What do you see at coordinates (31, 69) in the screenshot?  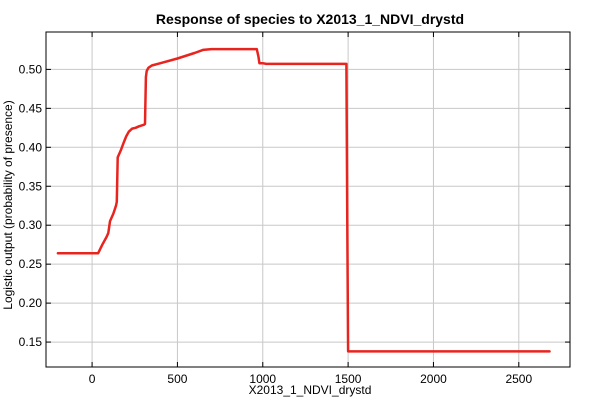 I see `y-tick-label: 0.50` at bounding box center [31, 69].